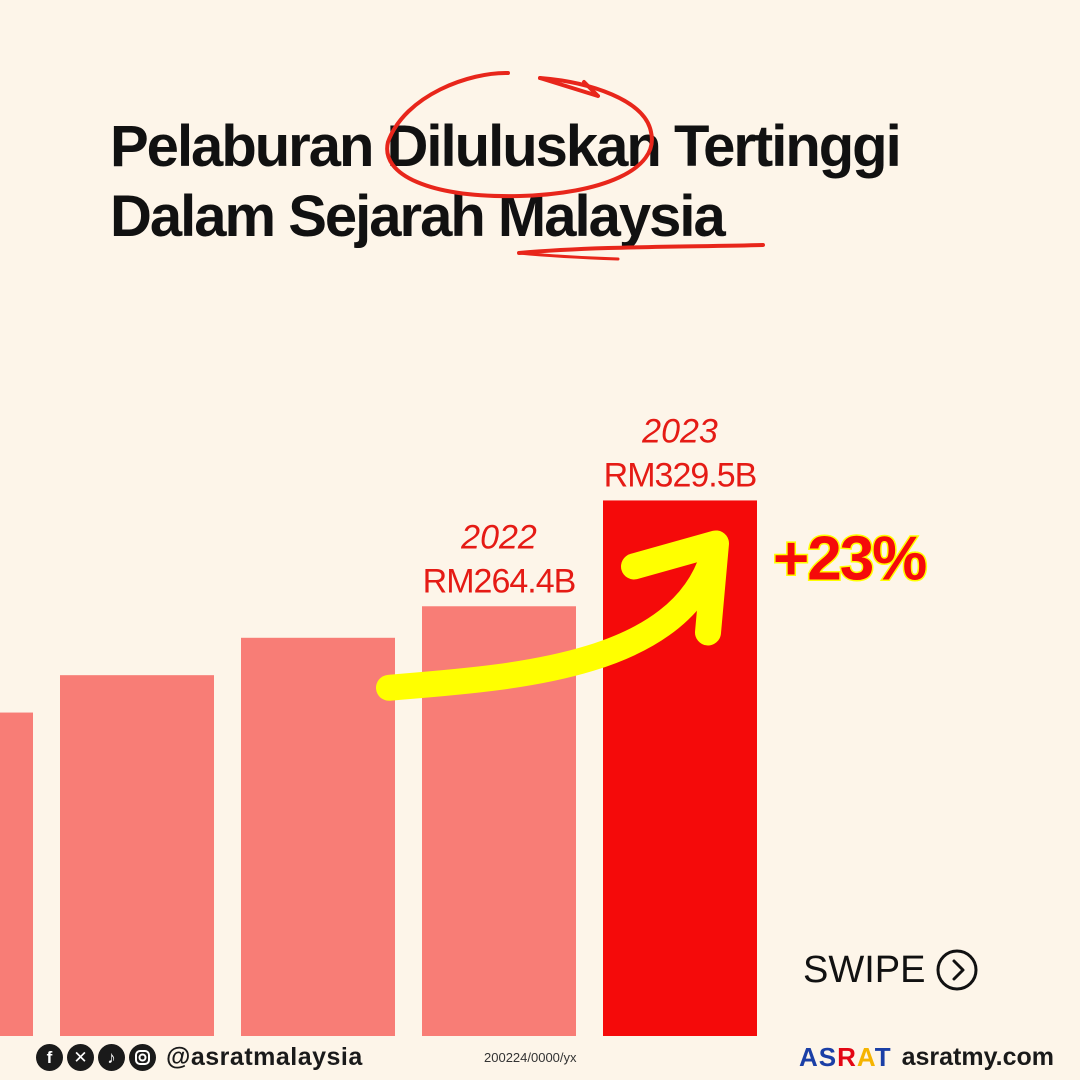  What do you see at coordinates (864, 969) in the screenshot?
I see `swipe-label: SWIPE` at bounding box center [864, 969].